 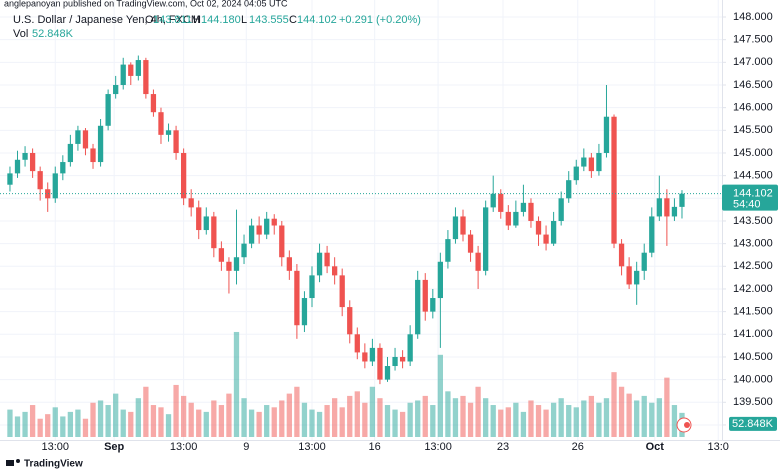 What do you see at coordinates (244, 20) in the screenshot?
I see `legend-key: L` at bounding box center [244, 20].